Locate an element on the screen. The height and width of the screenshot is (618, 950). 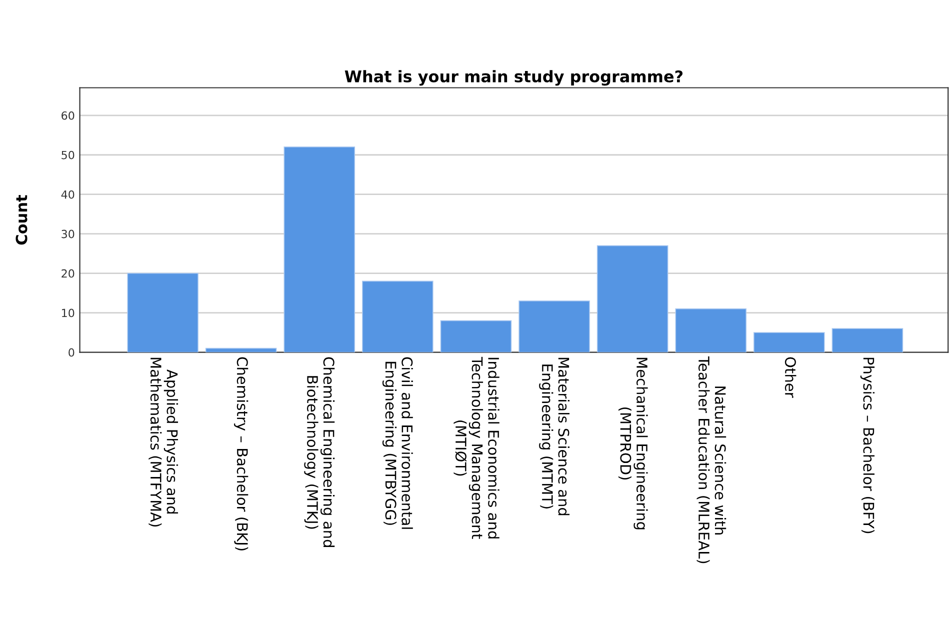
y-tick-label: 20 is located at coordinates (68, 273).